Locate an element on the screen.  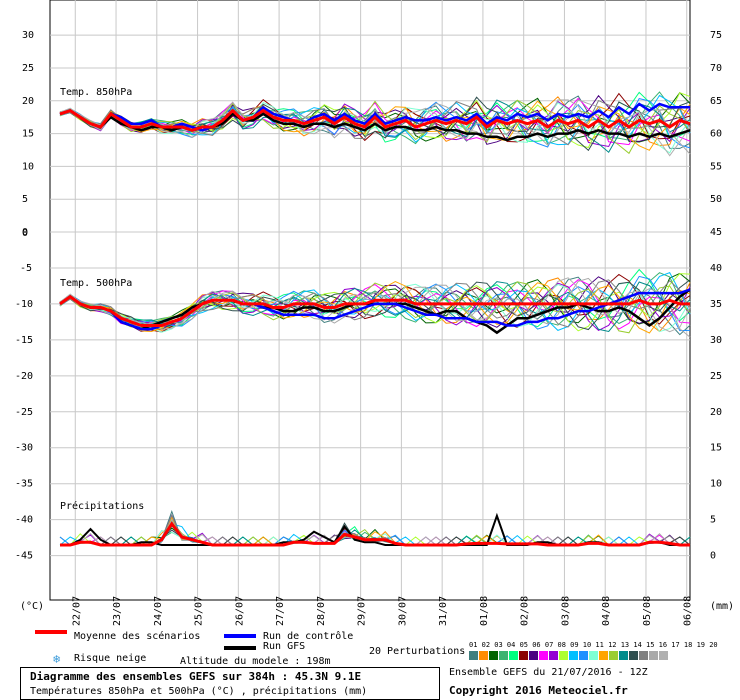
legend-gfs-label: Run GFS is located at coordinates (284, 646).